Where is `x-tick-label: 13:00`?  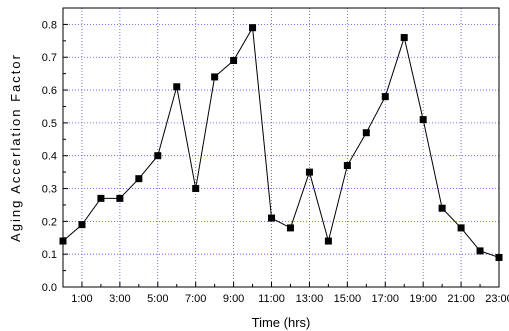
x-tick-label: 13:00 is located at coordinates (310, 299).